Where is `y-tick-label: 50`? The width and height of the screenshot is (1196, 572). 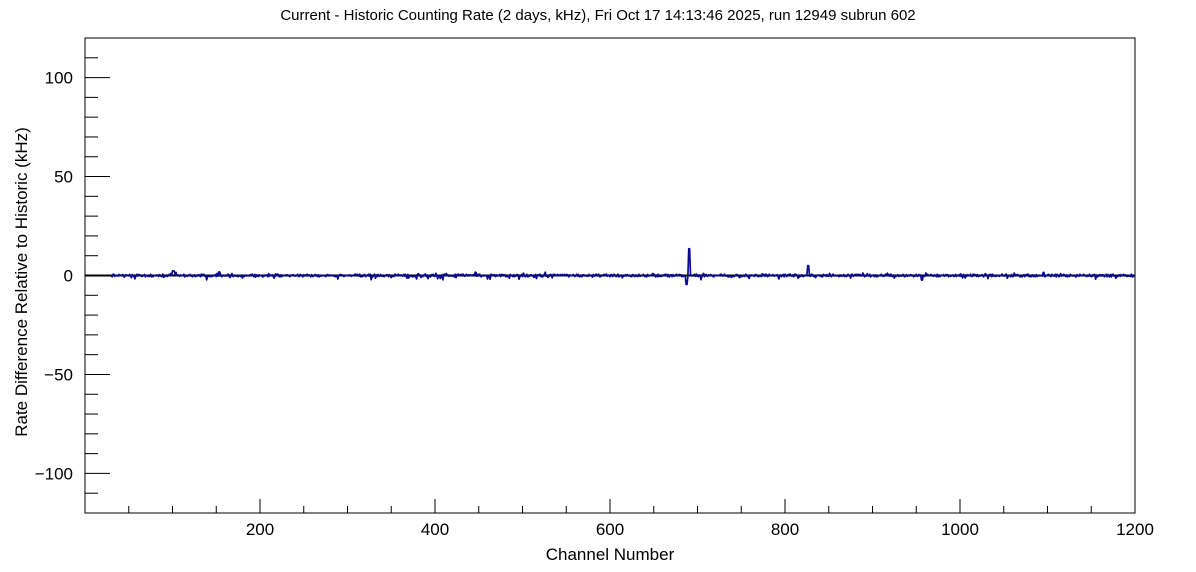
y-tick-label: 50 is located at coordinates (63, 177).